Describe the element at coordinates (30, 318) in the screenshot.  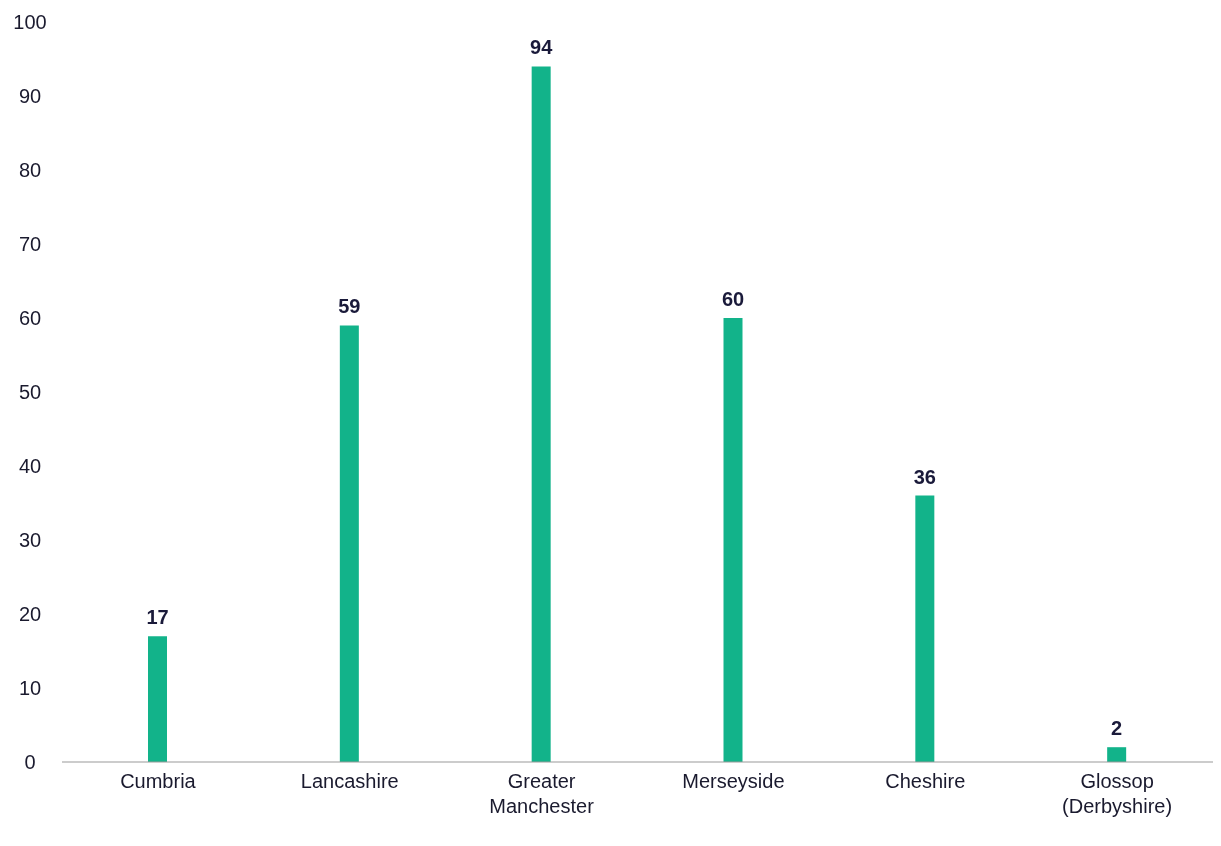
I see `y-tick-label: 60` at that location.